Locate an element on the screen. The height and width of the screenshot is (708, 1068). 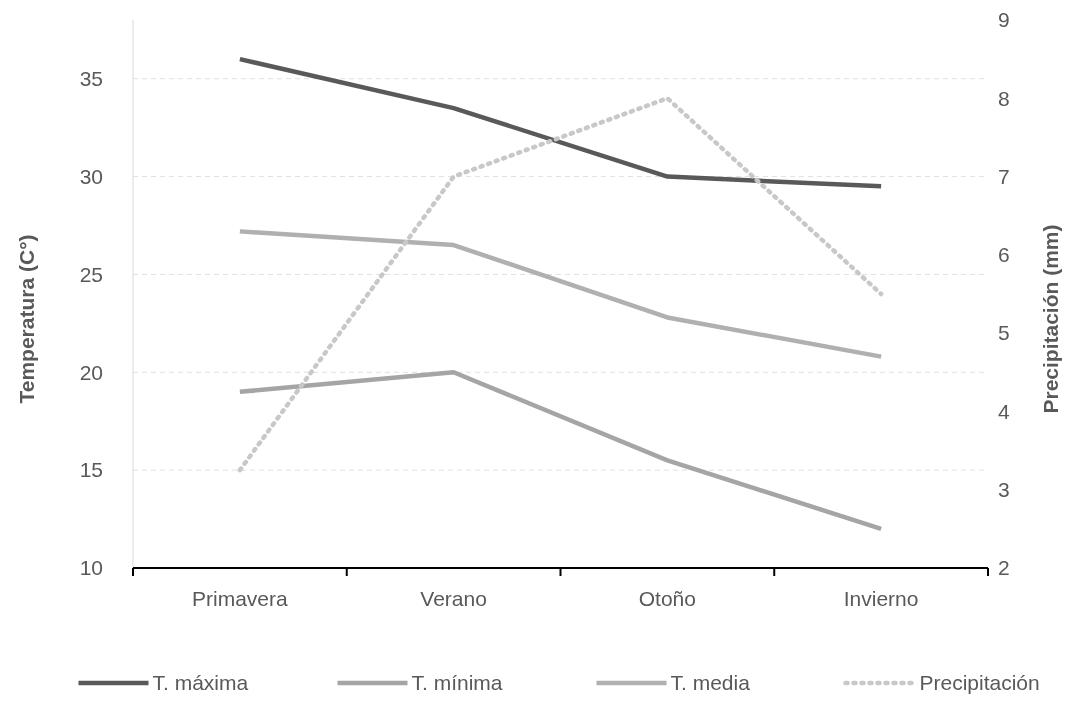
y-tick-label: 10 is located at coordinates (91, 568).